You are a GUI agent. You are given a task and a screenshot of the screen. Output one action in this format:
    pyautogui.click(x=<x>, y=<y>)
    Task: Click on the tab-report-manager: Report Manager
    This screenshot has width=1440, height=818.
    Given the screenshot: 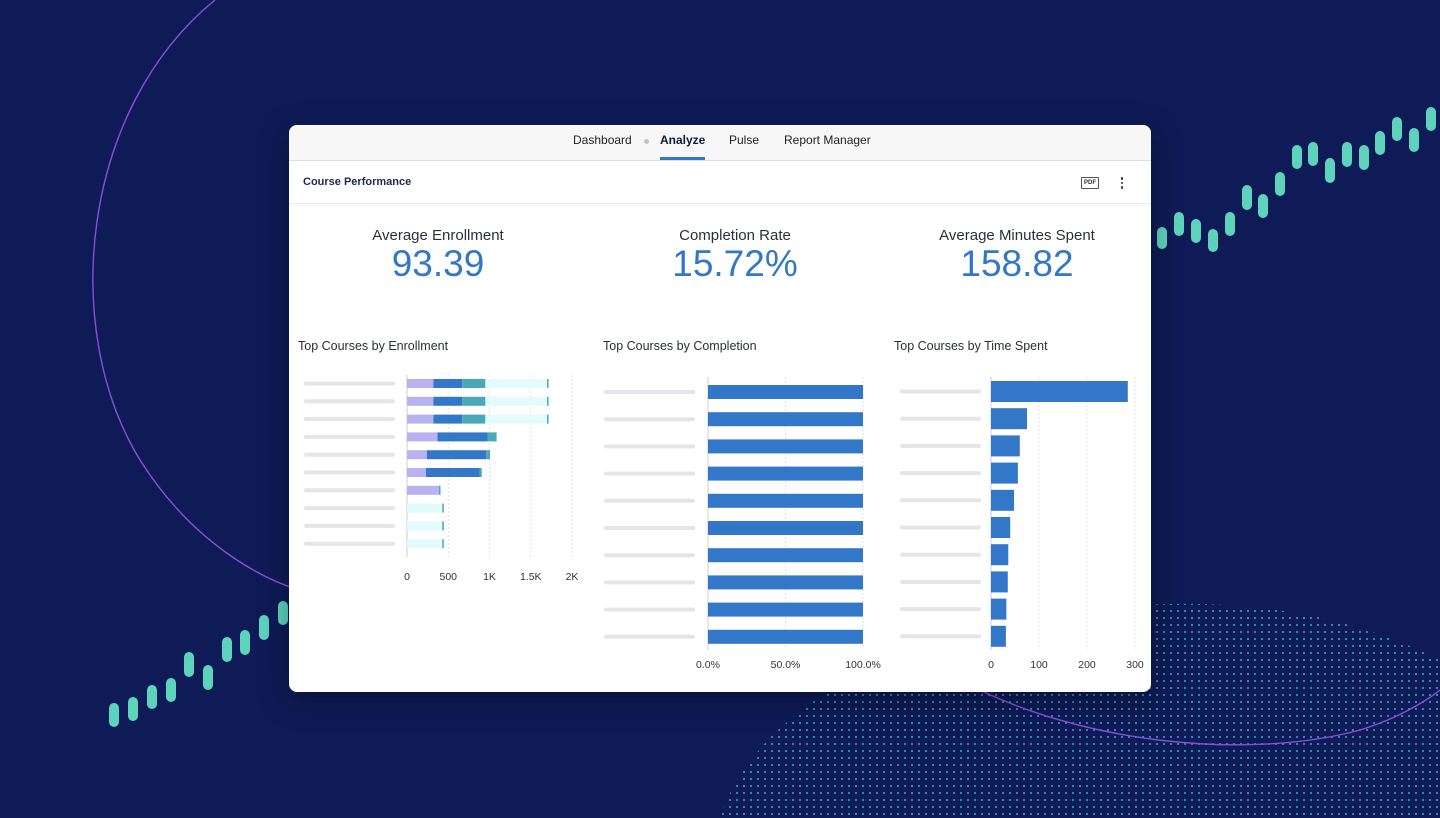 What is the action you would take?
    pyautogui.click(x=827, y=140)
    